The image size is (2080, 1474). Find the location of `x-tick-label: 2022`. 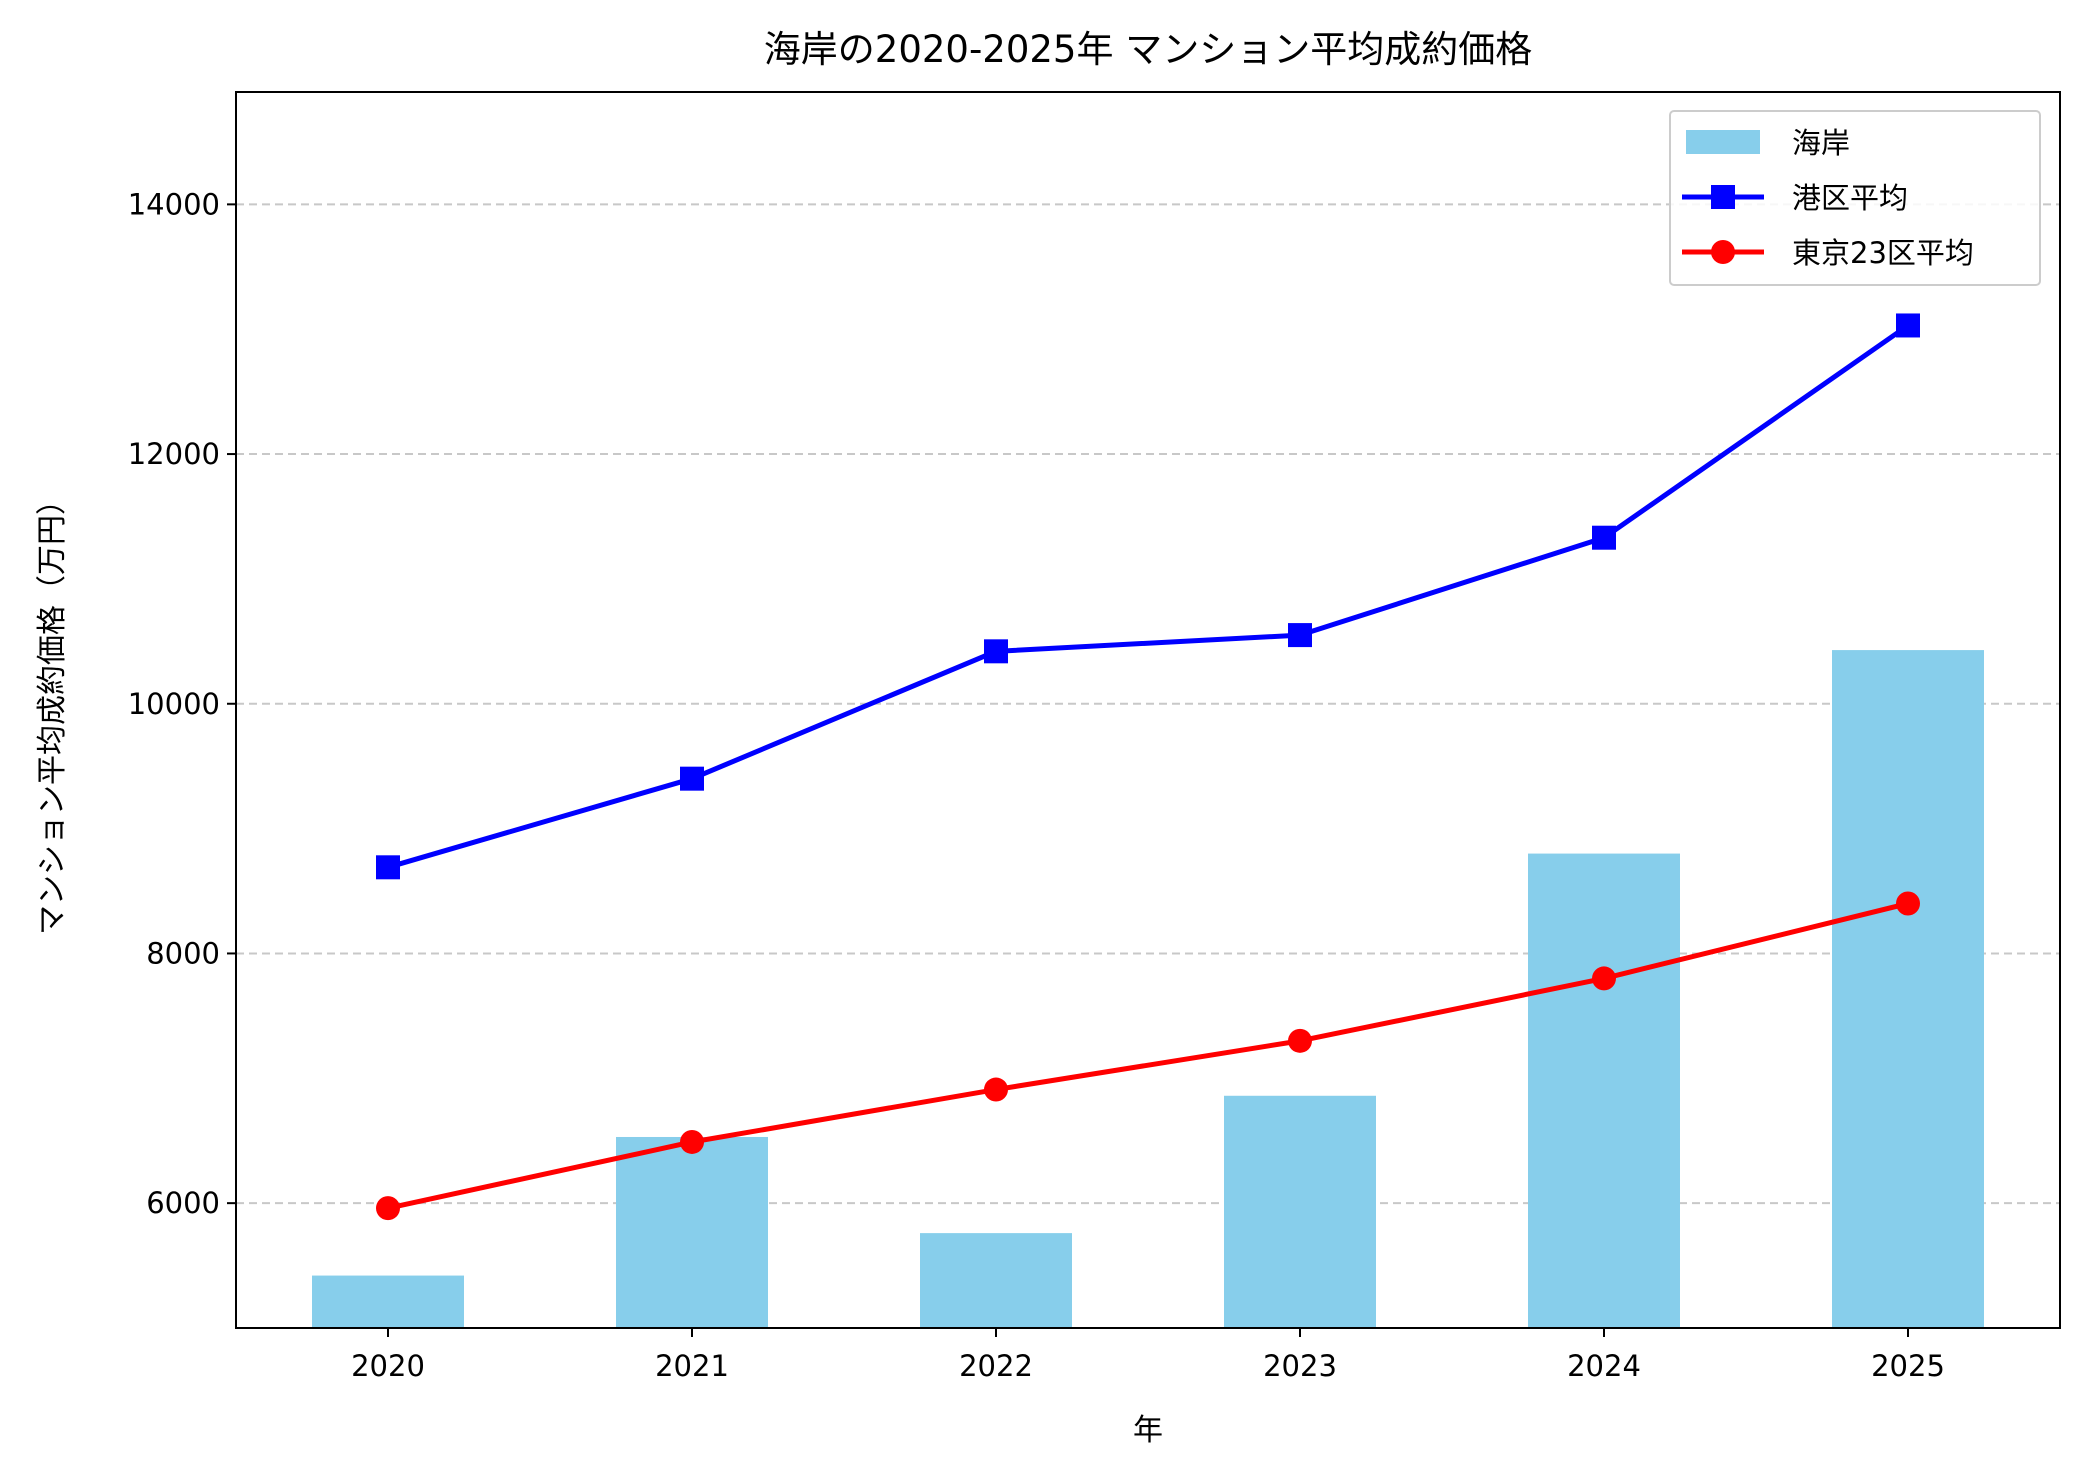

x-tick-label: 2022 is located at coordinates (996, 1366).